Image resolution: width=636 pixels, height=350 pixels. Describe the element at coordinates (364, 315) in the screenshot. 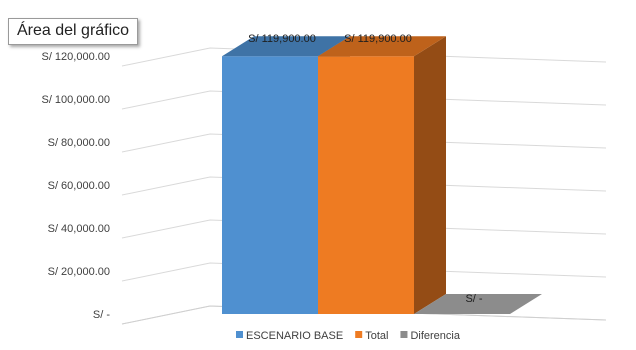

I see `floor-edge` at that location.